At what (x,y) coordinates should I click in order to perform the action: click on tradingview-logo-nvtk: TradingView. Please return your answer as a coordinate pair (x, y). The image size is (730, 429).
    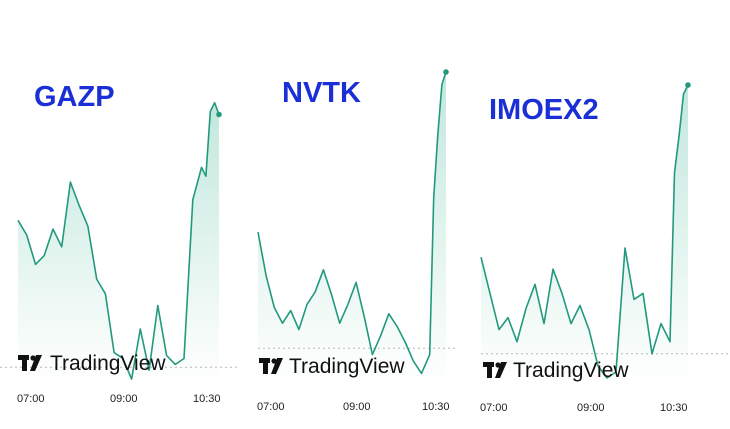
    Looking at the image, I should click on (332, 366).